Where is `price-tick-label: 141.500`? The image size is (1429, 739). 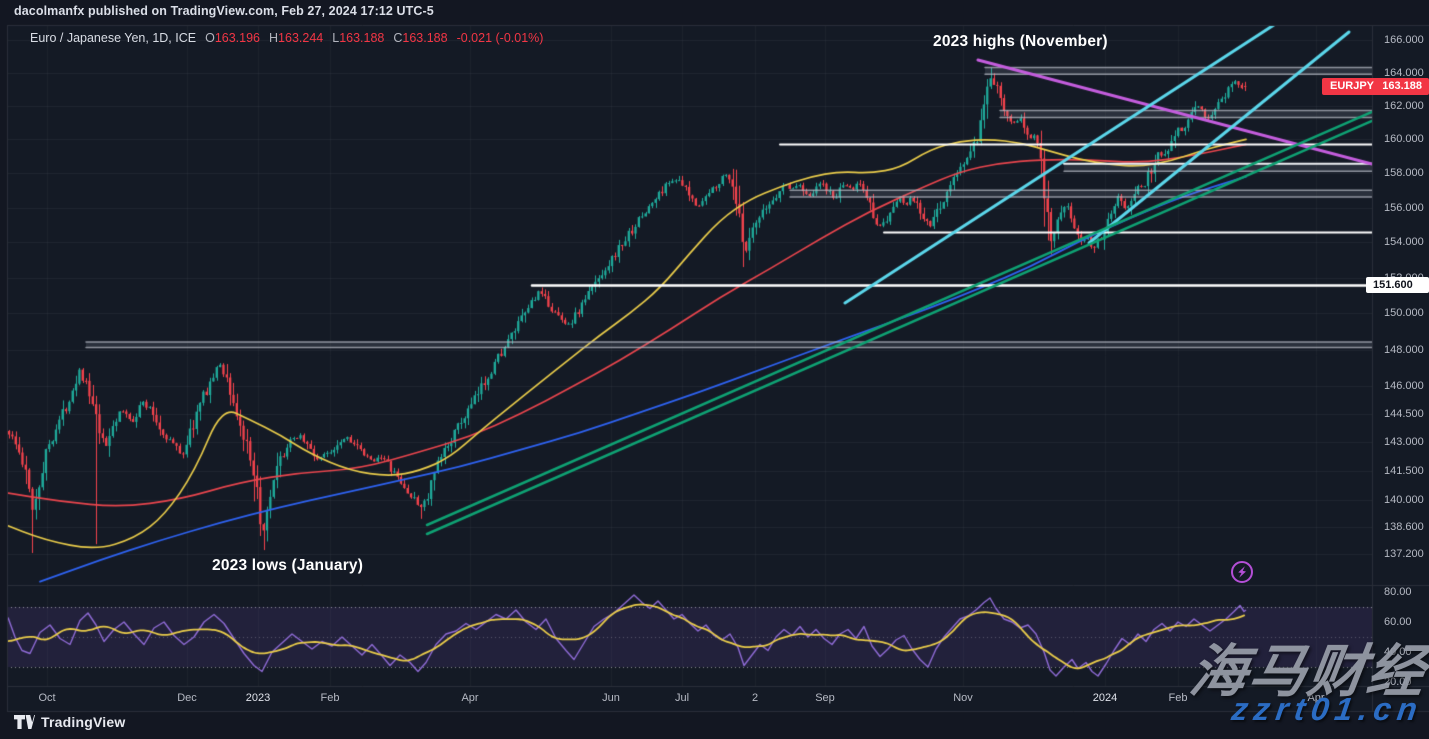
price-tick-label: 141.500 is located at coordinates (1404, 470).